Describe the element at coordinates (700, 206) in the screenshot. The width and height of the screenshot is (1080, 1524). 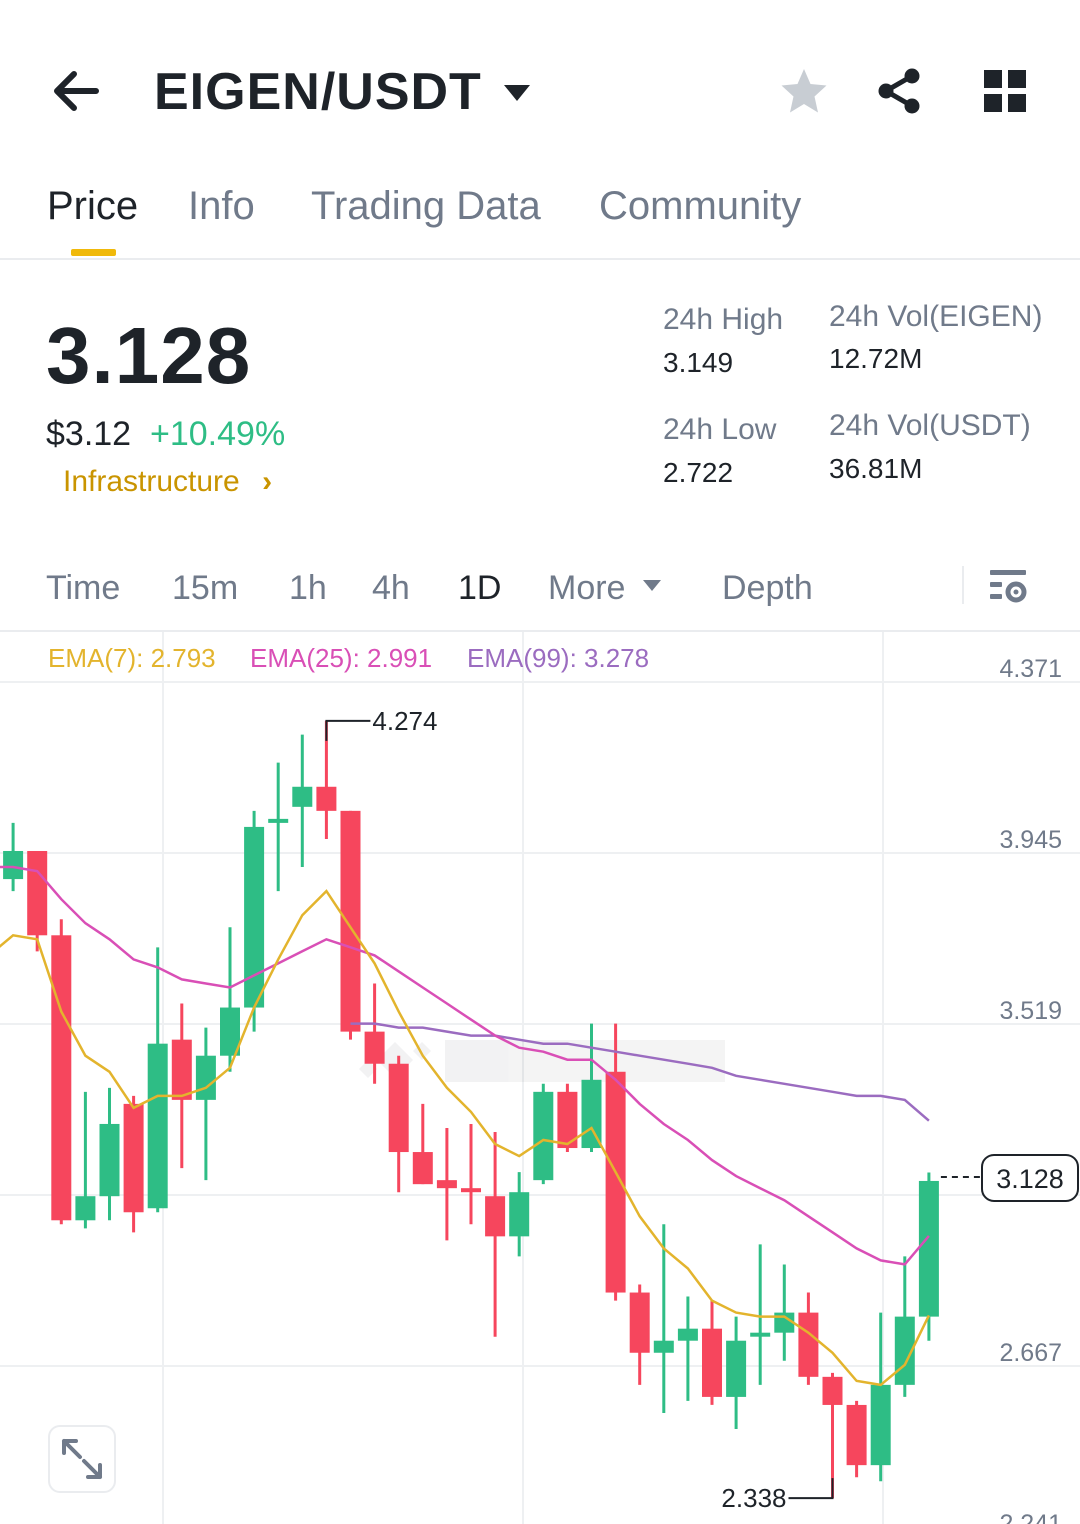
I see `tab-community: Community` at that location.